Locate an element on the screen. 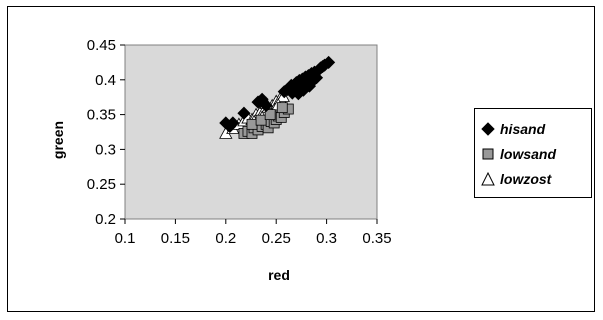 This screenshot has height=320, width=603. legend-item-lowzost: lowzost is located at coordinates (516, 179).